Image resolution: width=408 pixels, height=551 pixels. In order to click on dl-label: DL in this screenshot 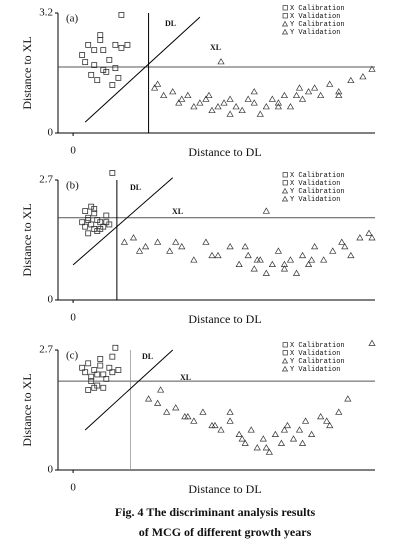, I will do `click(135, 187)`.